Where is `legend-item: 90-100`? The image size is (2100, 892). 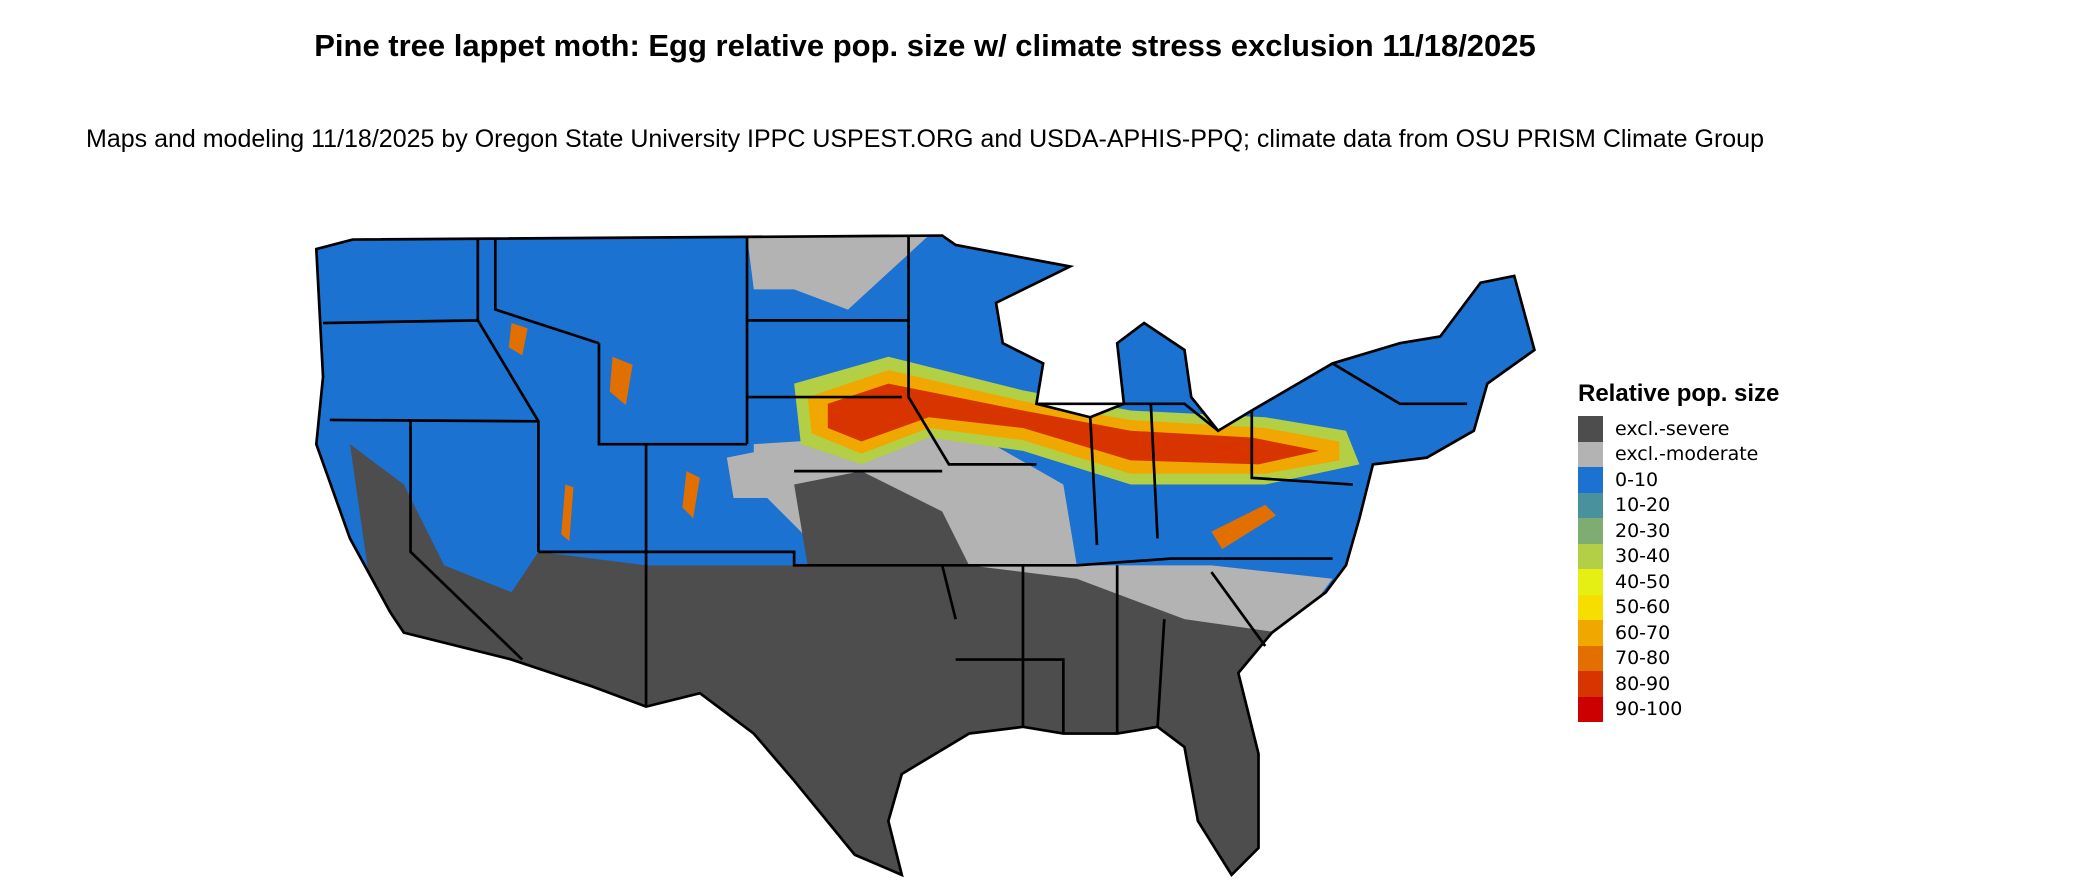 legend-item: 90-100 is located at coordinates (1678, 709).